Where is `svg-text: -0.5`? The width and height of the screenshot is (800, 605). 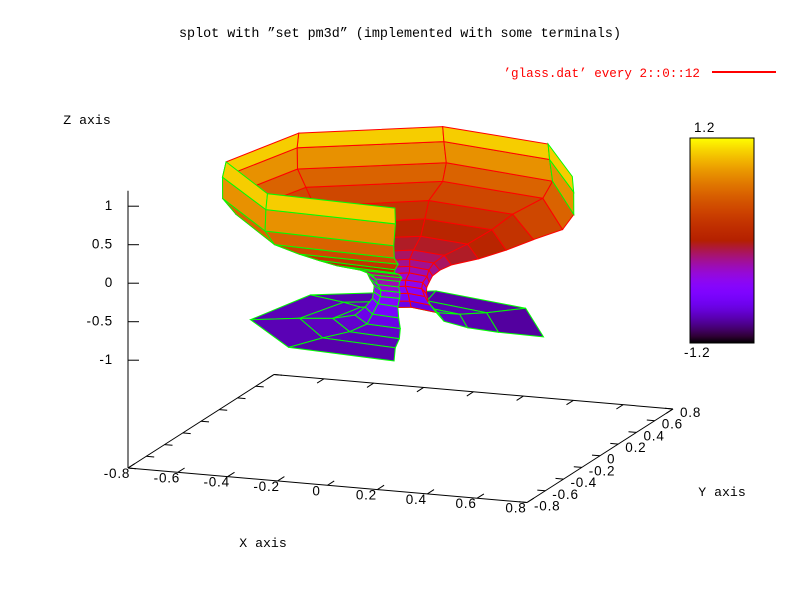 svg-text: -0.5 is located at coordinates (100, 321).